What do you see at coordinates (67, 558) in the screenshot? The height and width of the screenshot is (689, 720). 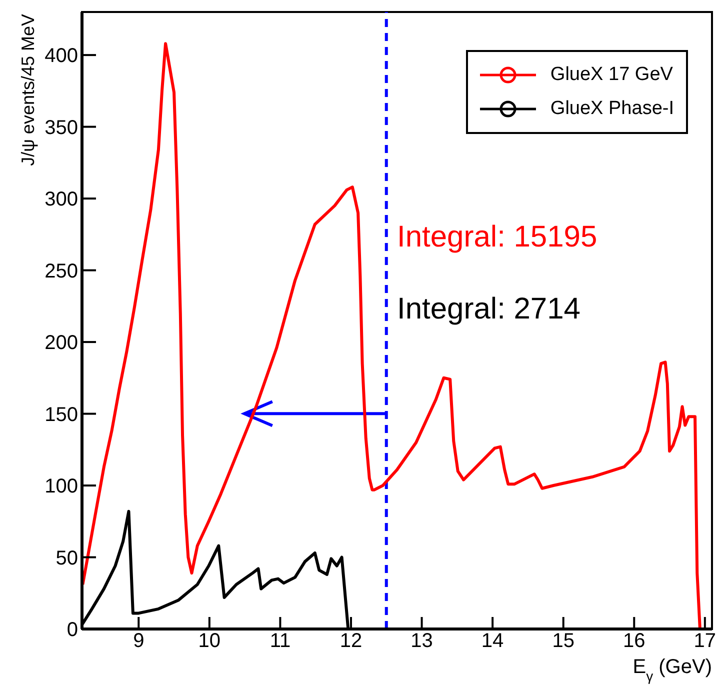 I see `y-tick-label: 50` at bounding box center [67, 558].